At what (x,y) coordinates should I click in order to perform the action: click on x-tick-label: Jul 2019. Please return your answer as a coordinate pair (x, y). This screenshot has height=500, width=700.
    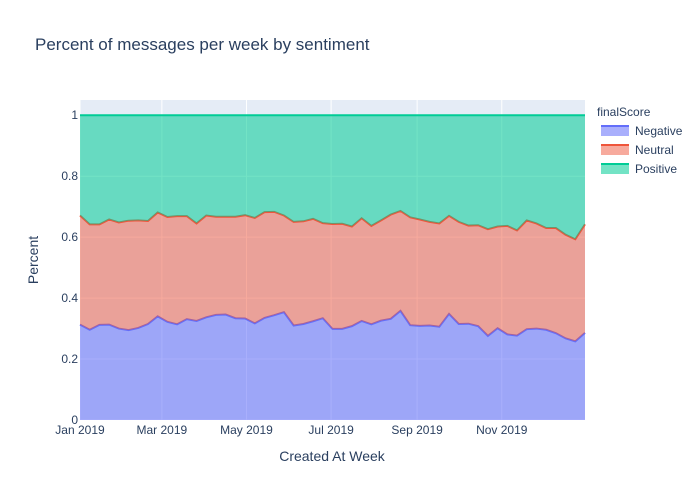
    Looking at the image, I should click on (331, 430).